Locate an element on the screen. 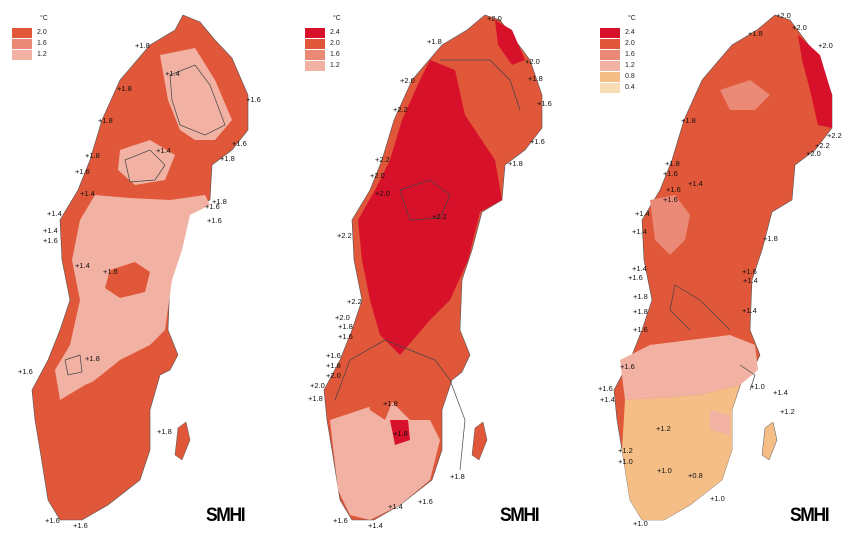 The height and width of the screenshot is (551, 857). legend-item: 0.8 is located at coordinates (617, 76).